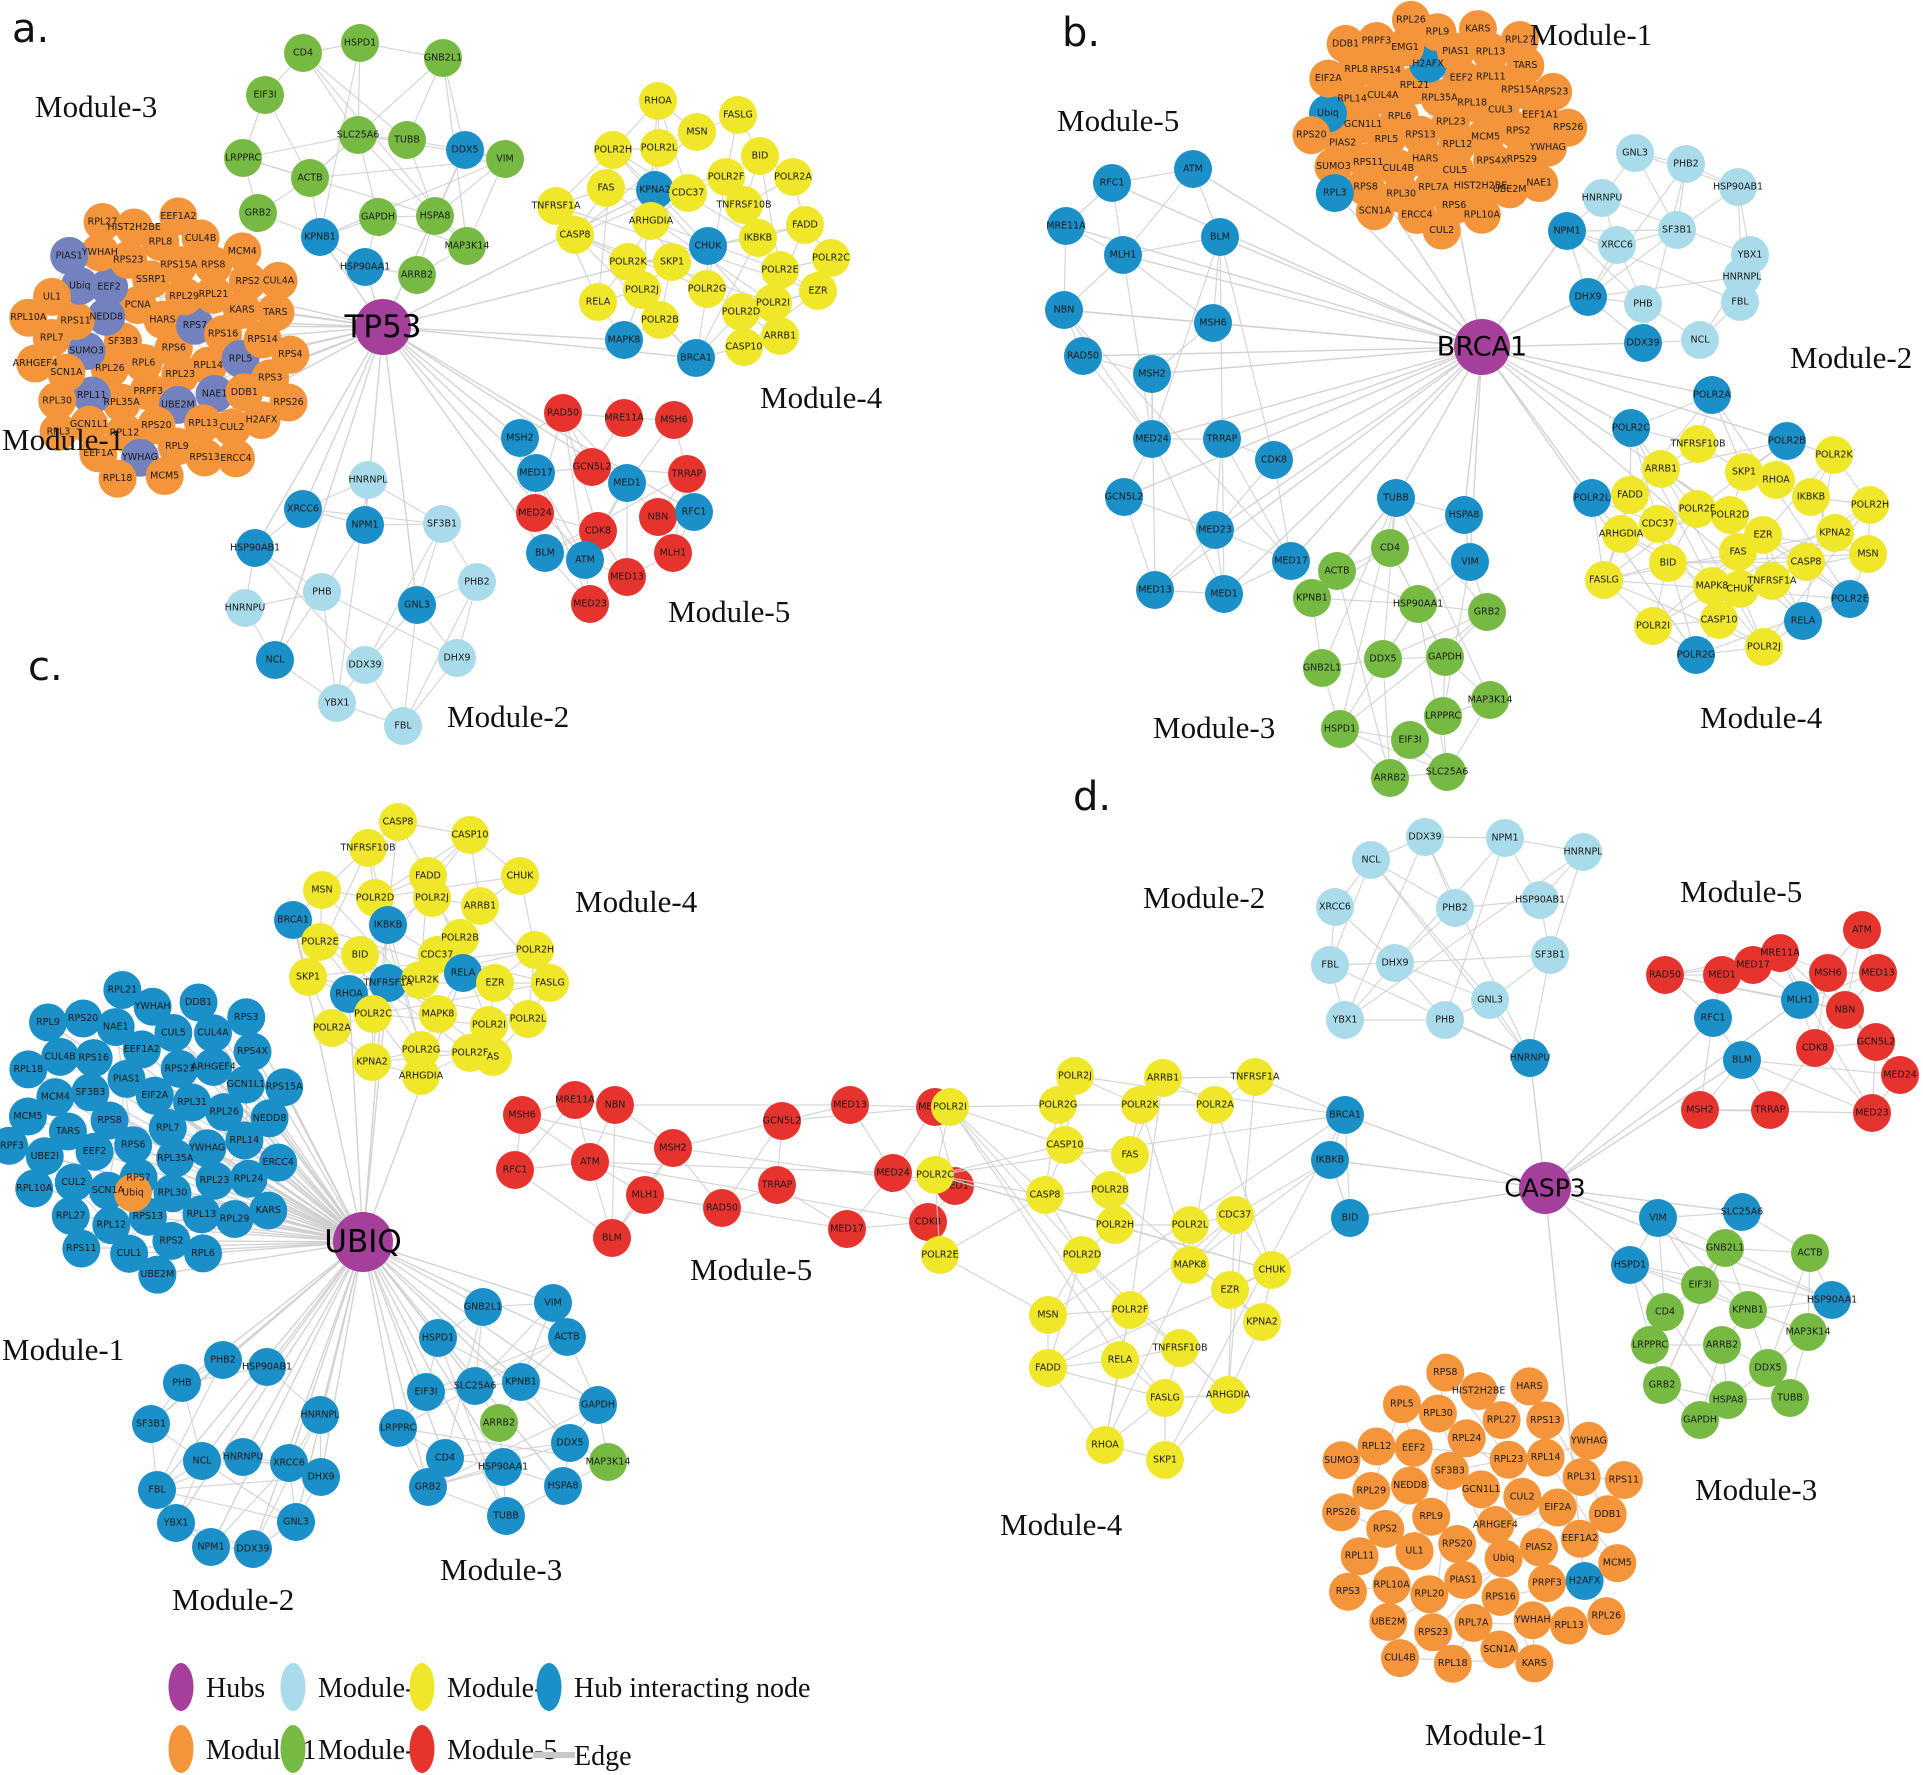 Image resolution: width=1923 pixels, height=1775 pixels. Describe the element at coordinates (1048, 1368) in the screenshot. I see `node-FADD` at that location.